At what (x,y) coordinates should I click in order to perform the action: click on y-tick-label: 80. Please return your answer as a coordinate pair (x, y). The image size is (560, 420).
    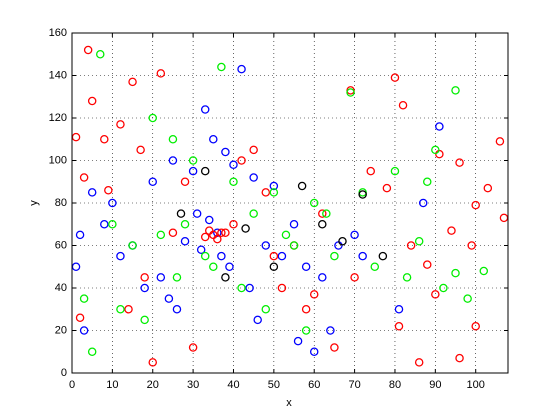
    Looking at the image, I should click on (61, 203).